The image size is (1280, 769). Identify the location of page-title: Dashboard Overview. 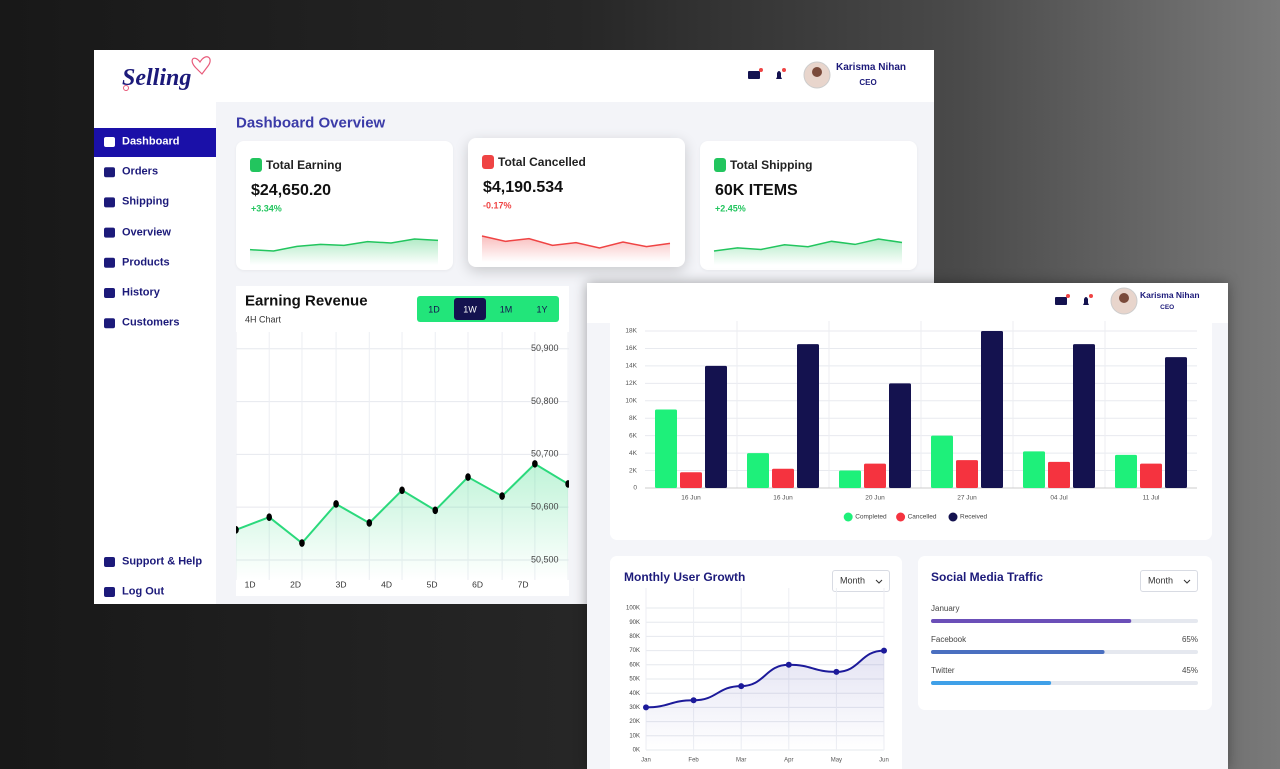
(311, 123).